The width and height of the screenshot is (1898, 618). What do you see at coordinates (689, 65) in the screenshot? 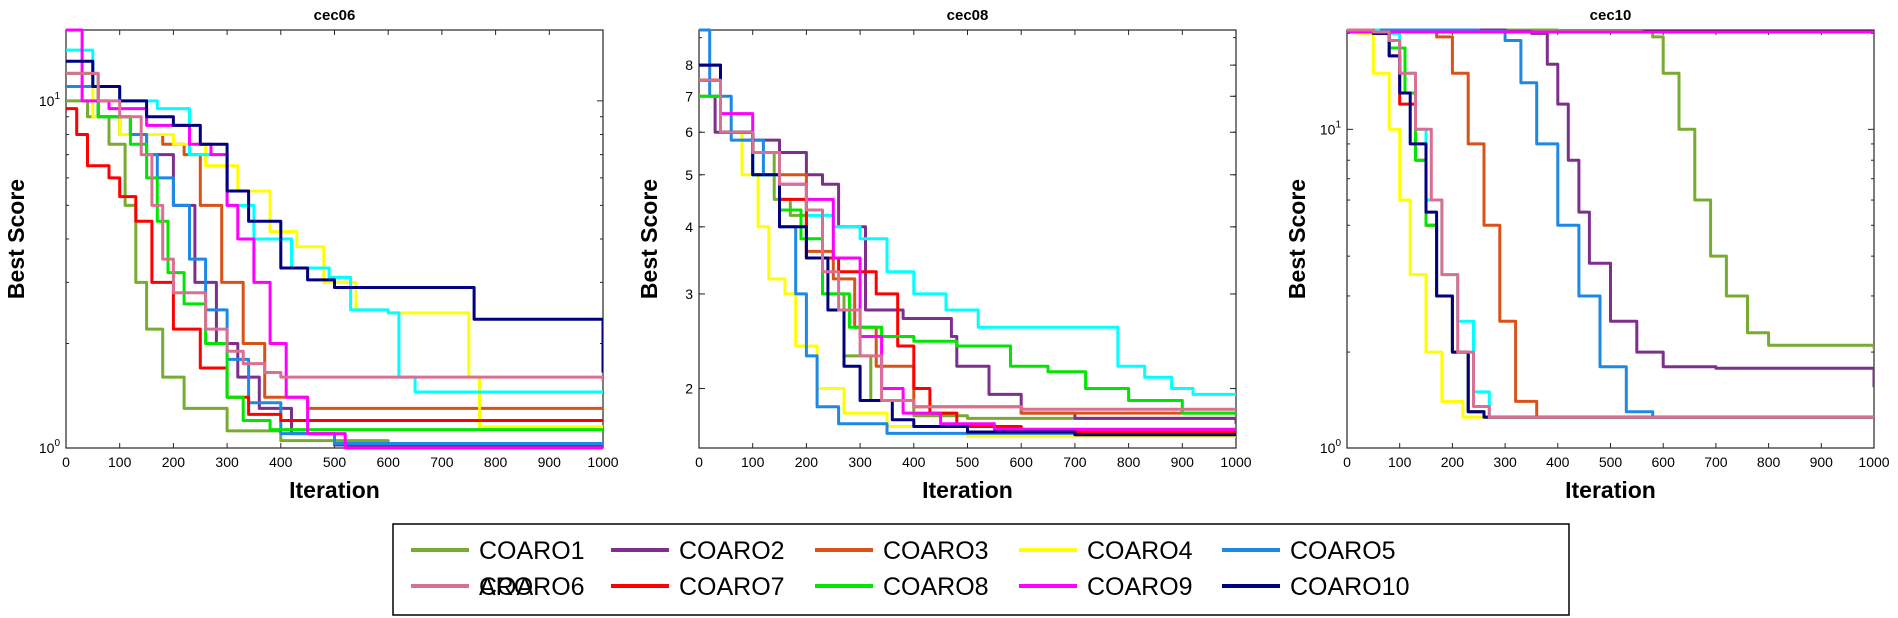
I see `y-tick-label: 8` at bounding box center [689, 65].